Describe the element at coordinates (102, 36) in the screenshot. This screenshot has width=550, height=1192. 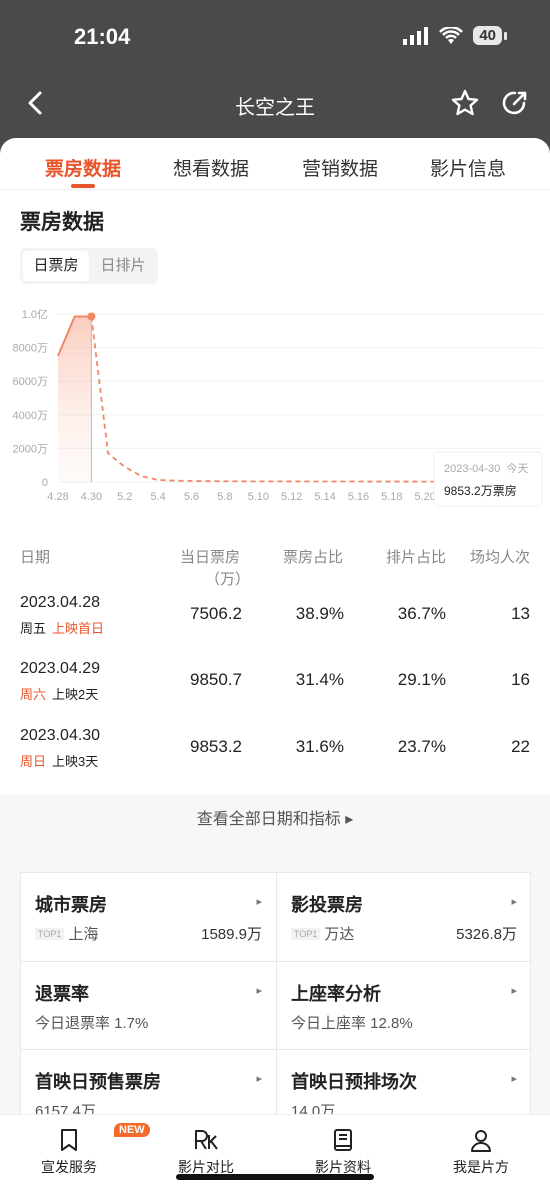
I see `status-time: 21:04` at that location.